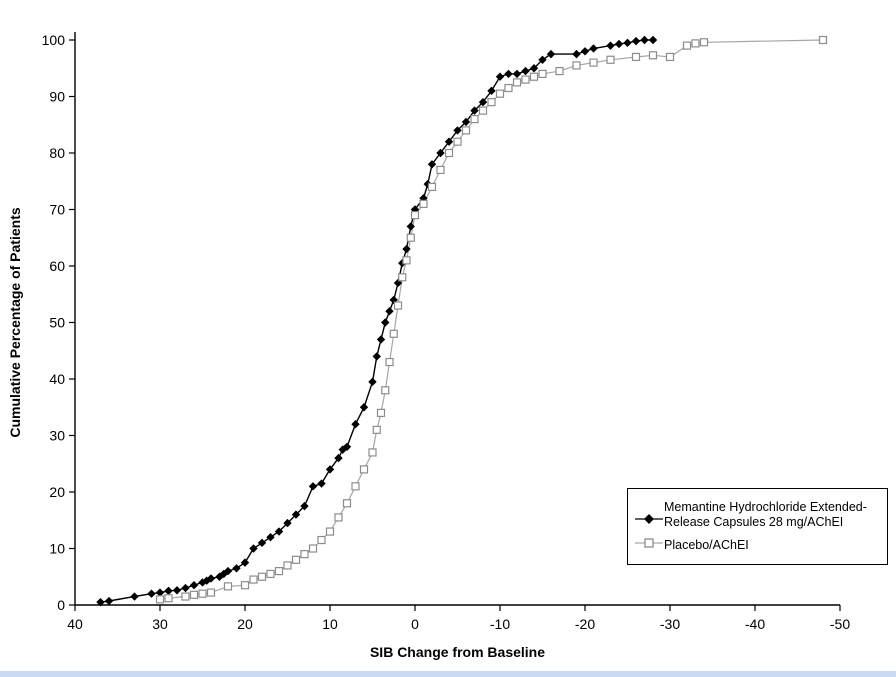  Describe the element at coordinates (57, 266) in the screenshot. I see `svg-text: 60` at that location.